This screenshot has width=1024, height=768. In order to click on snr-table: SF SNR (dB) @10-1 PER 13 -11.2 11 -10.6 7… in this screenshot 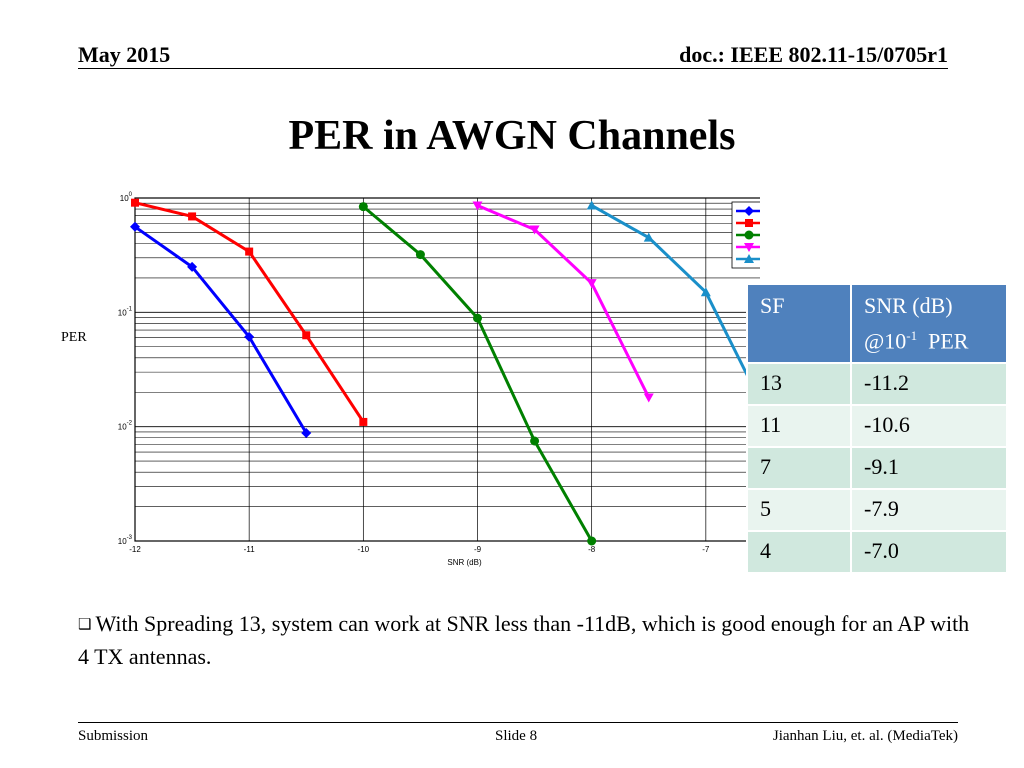, I will do `click(877, 428)`.